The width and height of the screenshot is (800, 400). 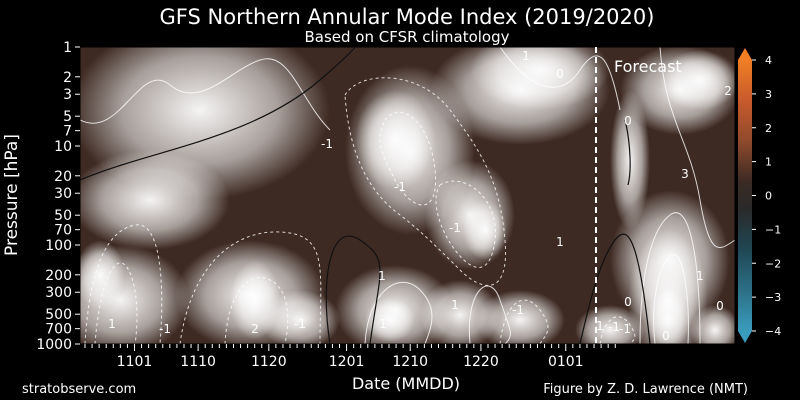 What do you see at coordinates (685, 174) in the screenshot?
I see `contour-label: 3` at bounding box center [685, 174].